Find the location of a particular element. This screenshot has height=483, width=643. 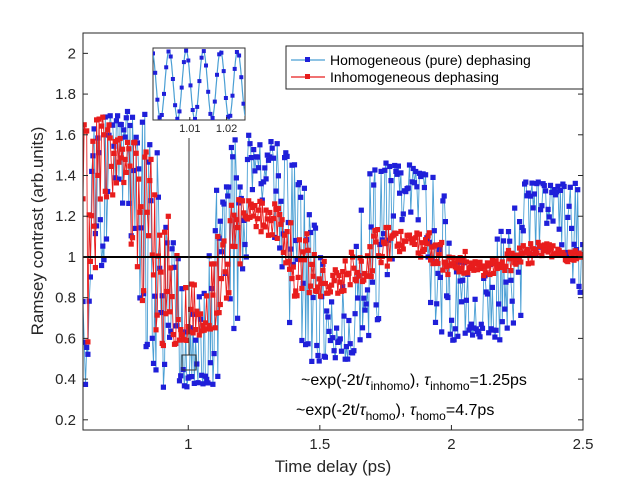

legend-label-inhomogeneous: Inhomogeneous dephasing is located at coordinates (414, 77).